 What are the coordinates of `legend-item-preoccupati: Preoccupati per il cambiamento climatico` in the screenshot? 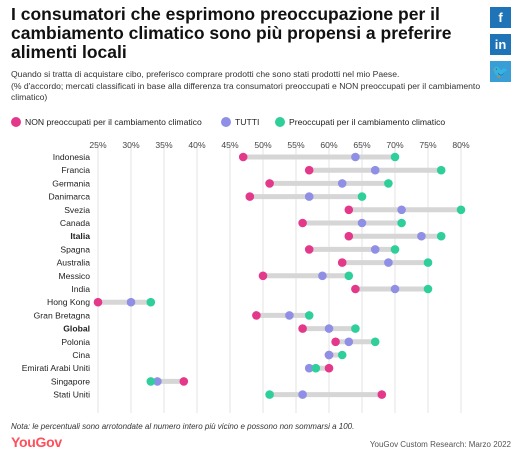 It's located at (360, 122).